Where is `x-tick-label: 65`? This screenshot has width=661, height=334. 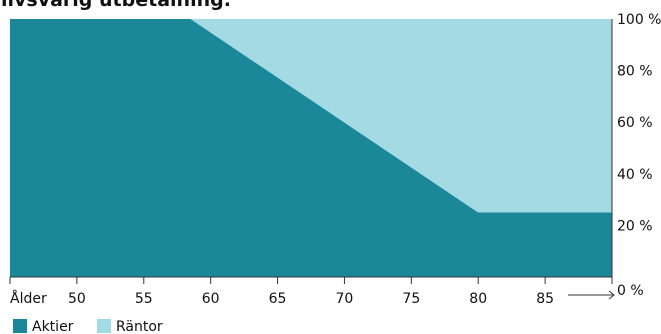
x-tick-label: 65 is located at coordinates (278, 299).